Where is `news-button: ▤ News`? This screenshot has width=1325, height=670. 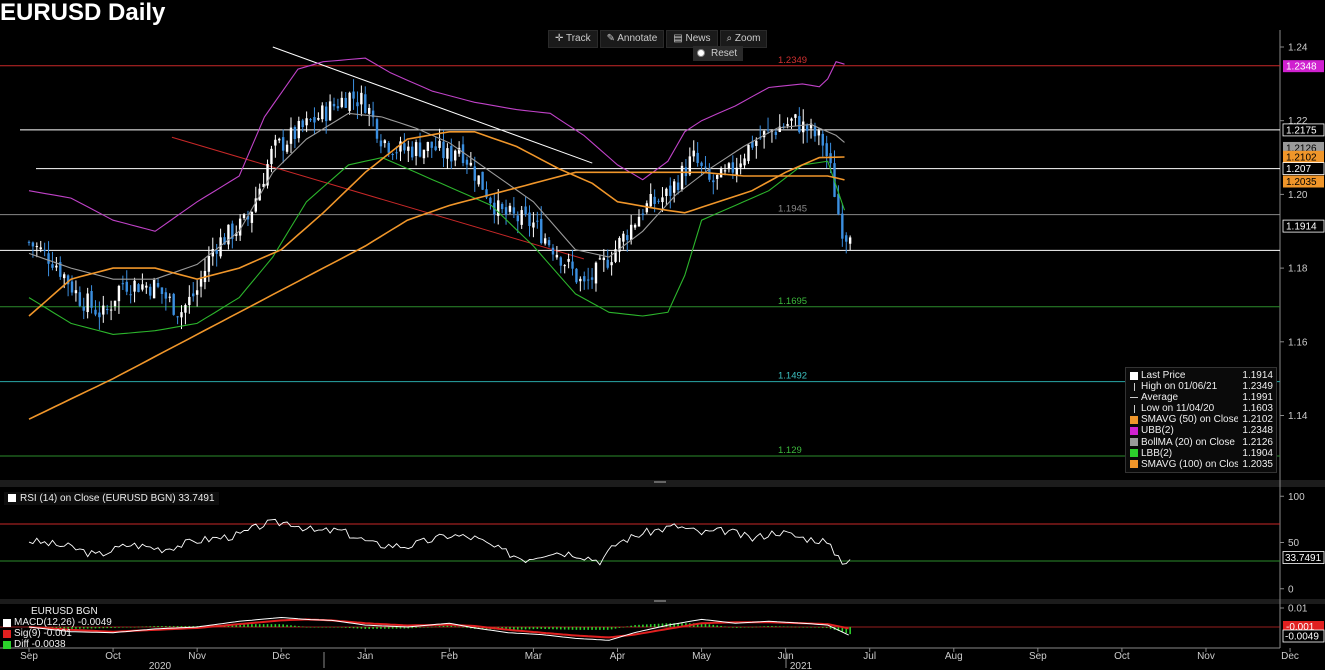
news-button: ▤ News is located at coordinates (692, 39).